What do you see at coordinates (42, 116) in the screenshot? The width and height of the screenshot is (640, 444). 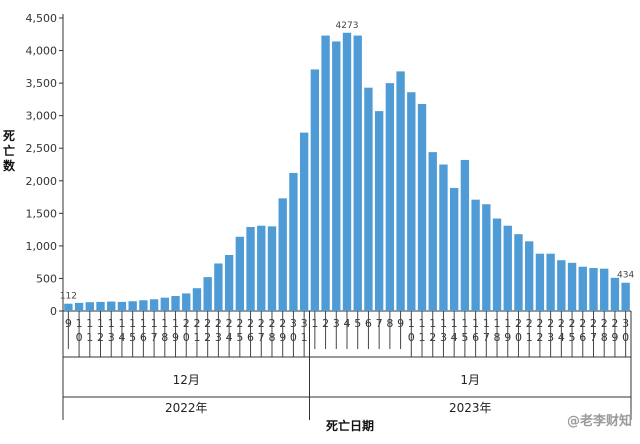 I see `y-tick-label: 3,000` at bounding box center [42, 116].